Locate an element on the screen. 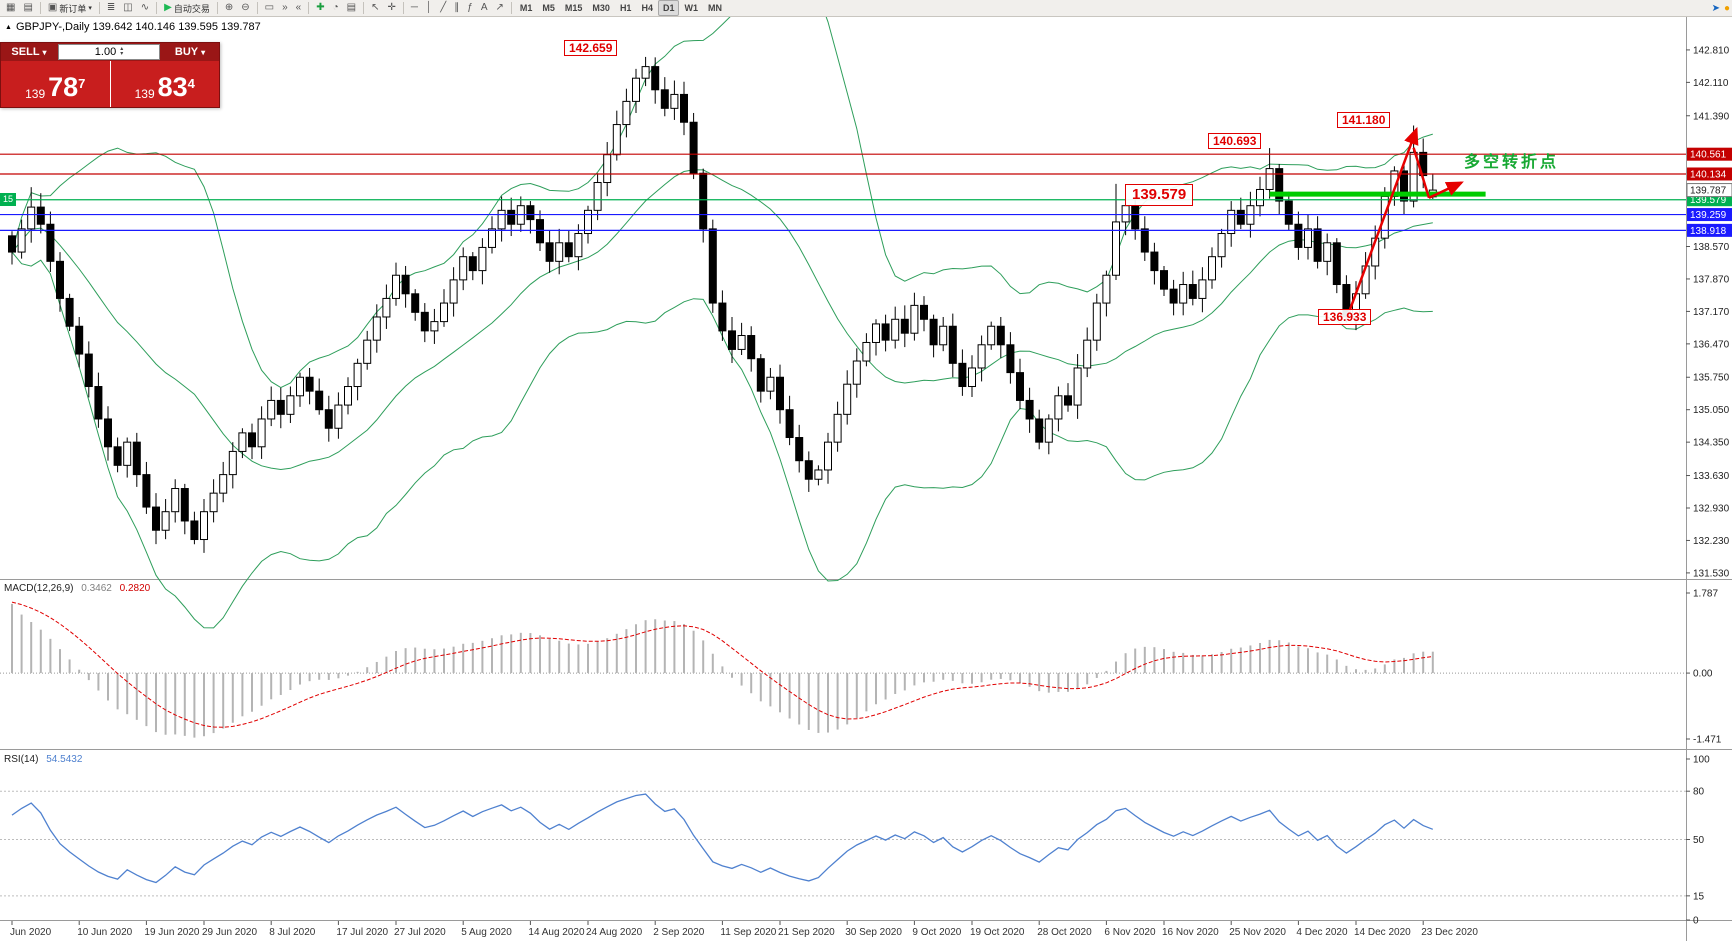  svg-text: 140.561 is located at coordinates (1708, 155).